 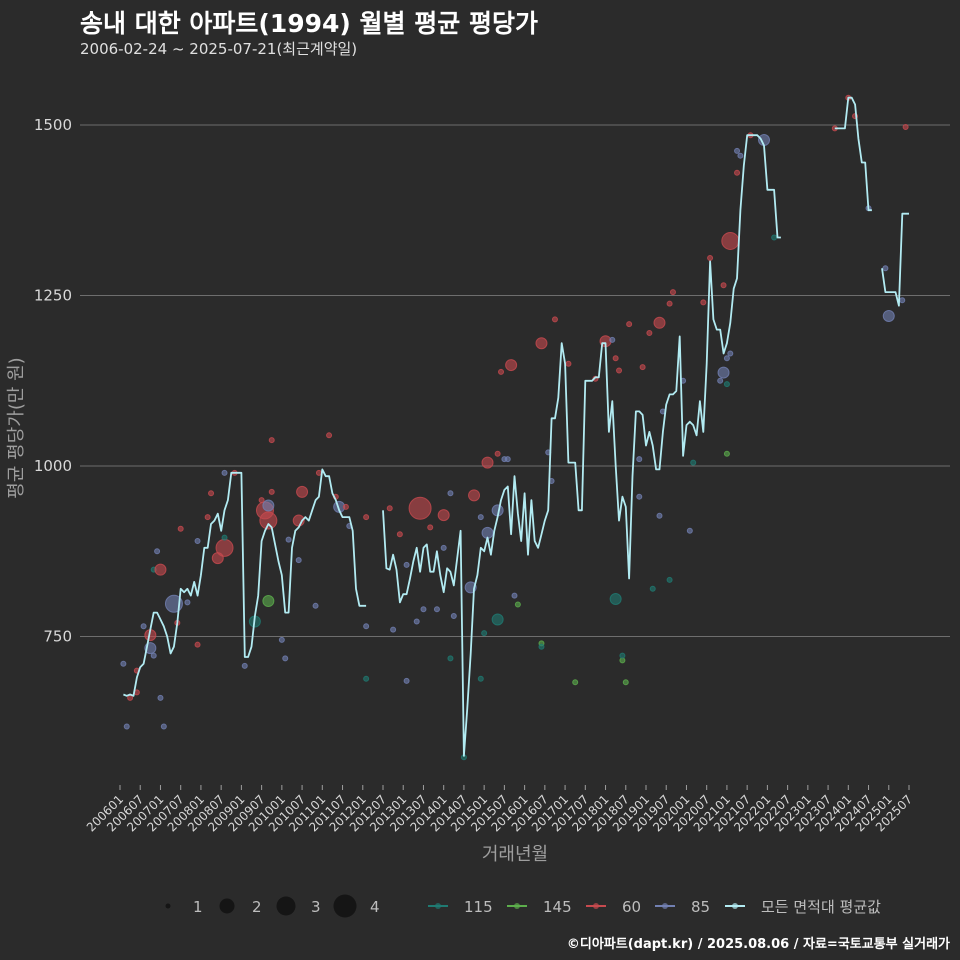 I want to click on legend-color-label: 모든 면적대 평균값, so click(x=821, y=907).